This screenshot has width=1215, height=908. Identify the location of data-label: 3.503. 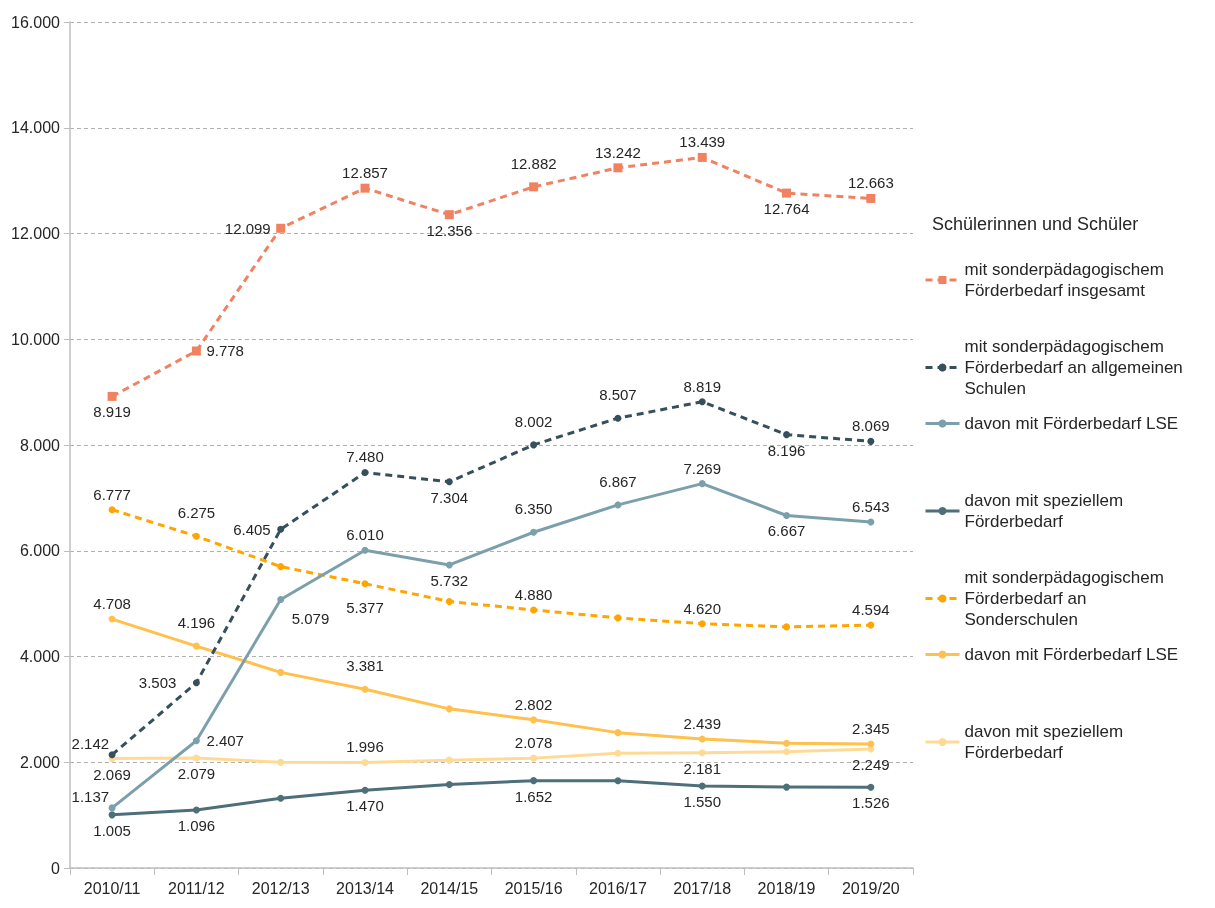
(157, 683).